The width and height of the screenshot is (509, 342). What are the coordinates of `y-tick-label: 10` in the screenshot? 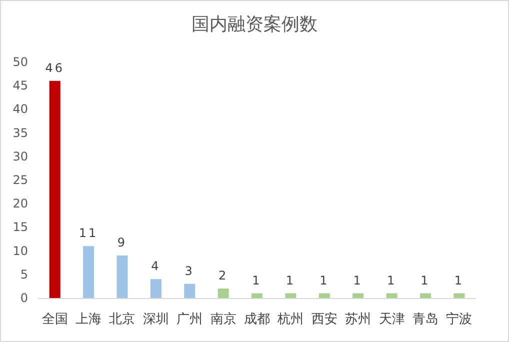 It's located at (20, 251).